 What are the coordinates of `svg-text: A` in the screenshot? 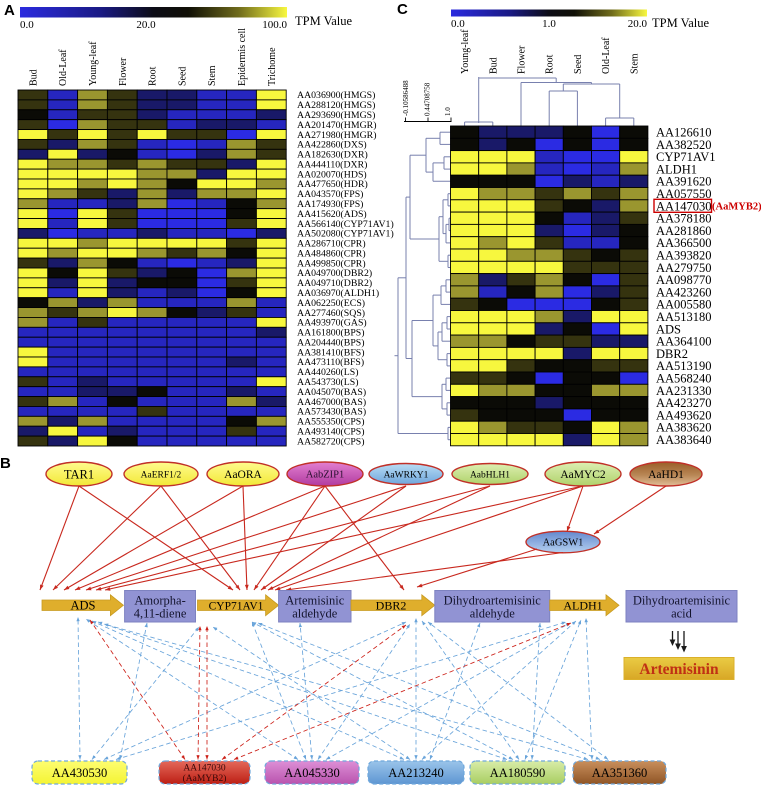 It's located at (9, 10).